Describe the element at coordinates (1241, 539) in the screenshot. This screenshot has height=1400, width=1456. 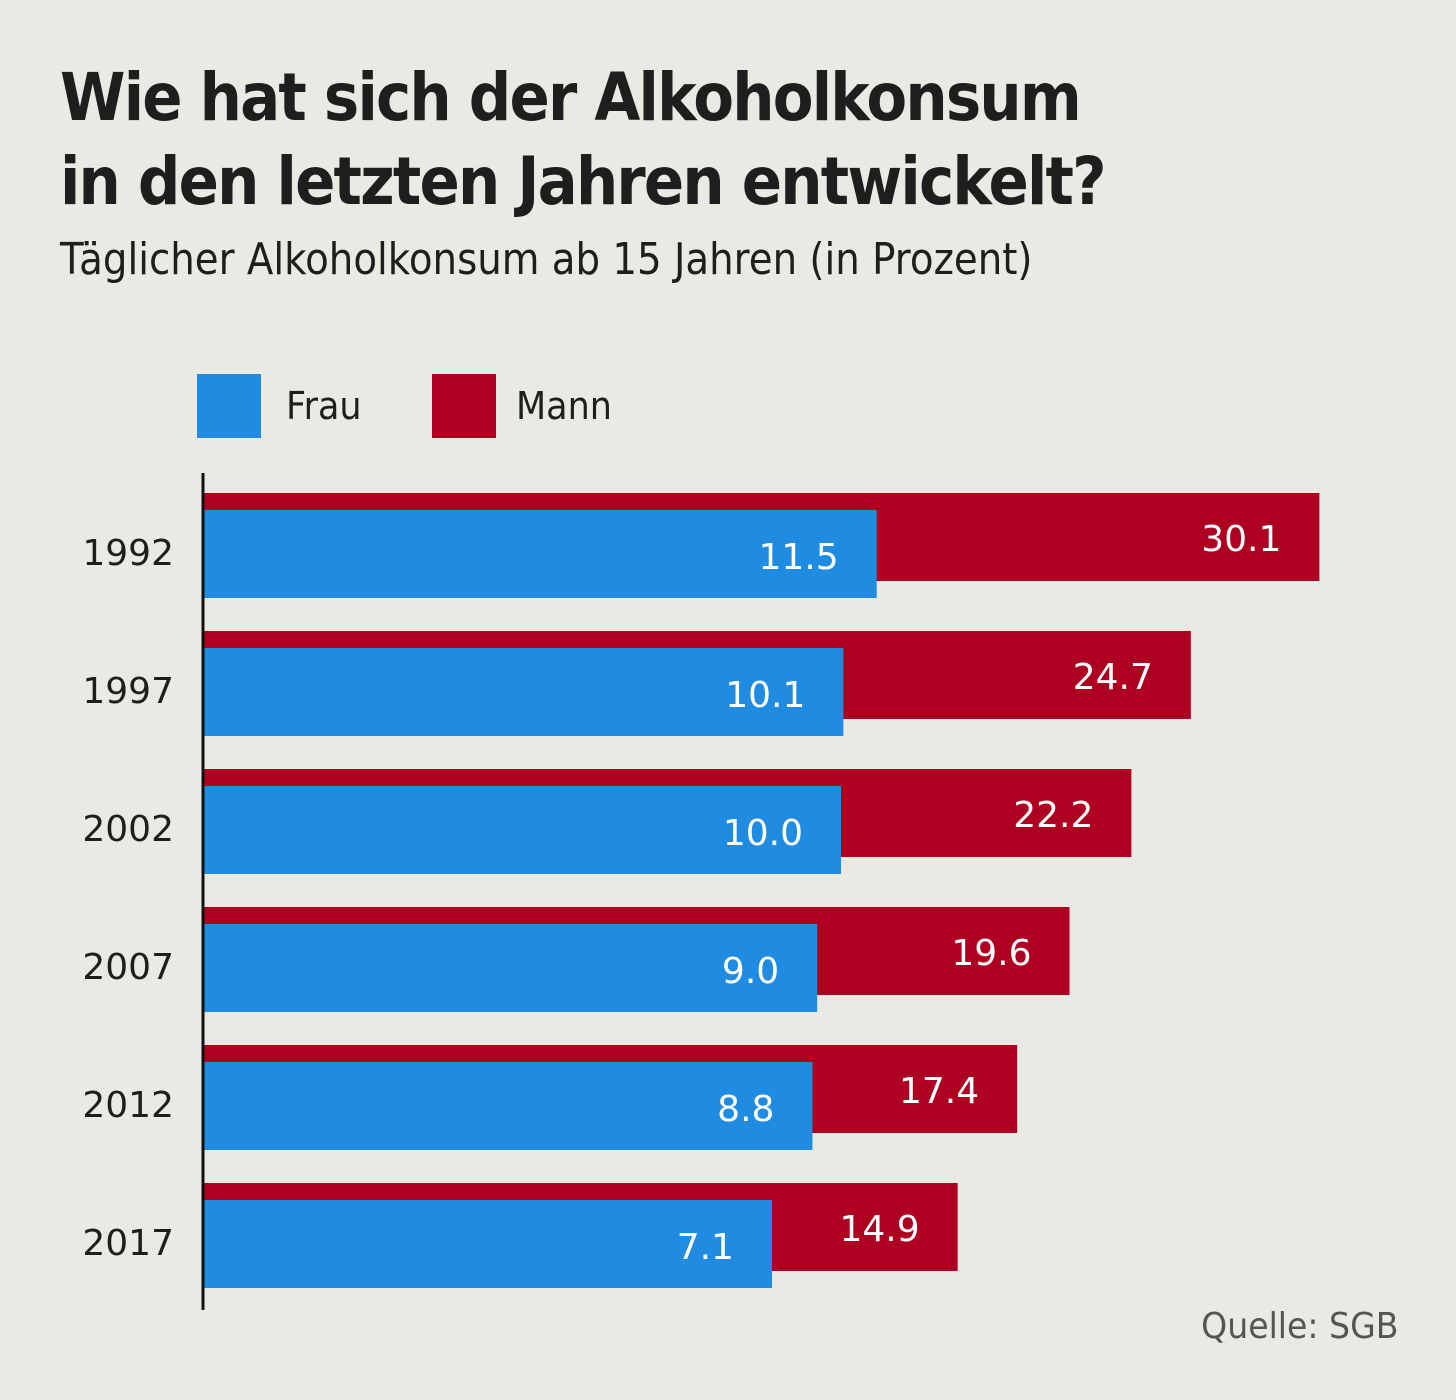
I see `data-label-mann-1992: 30.1` at that location.